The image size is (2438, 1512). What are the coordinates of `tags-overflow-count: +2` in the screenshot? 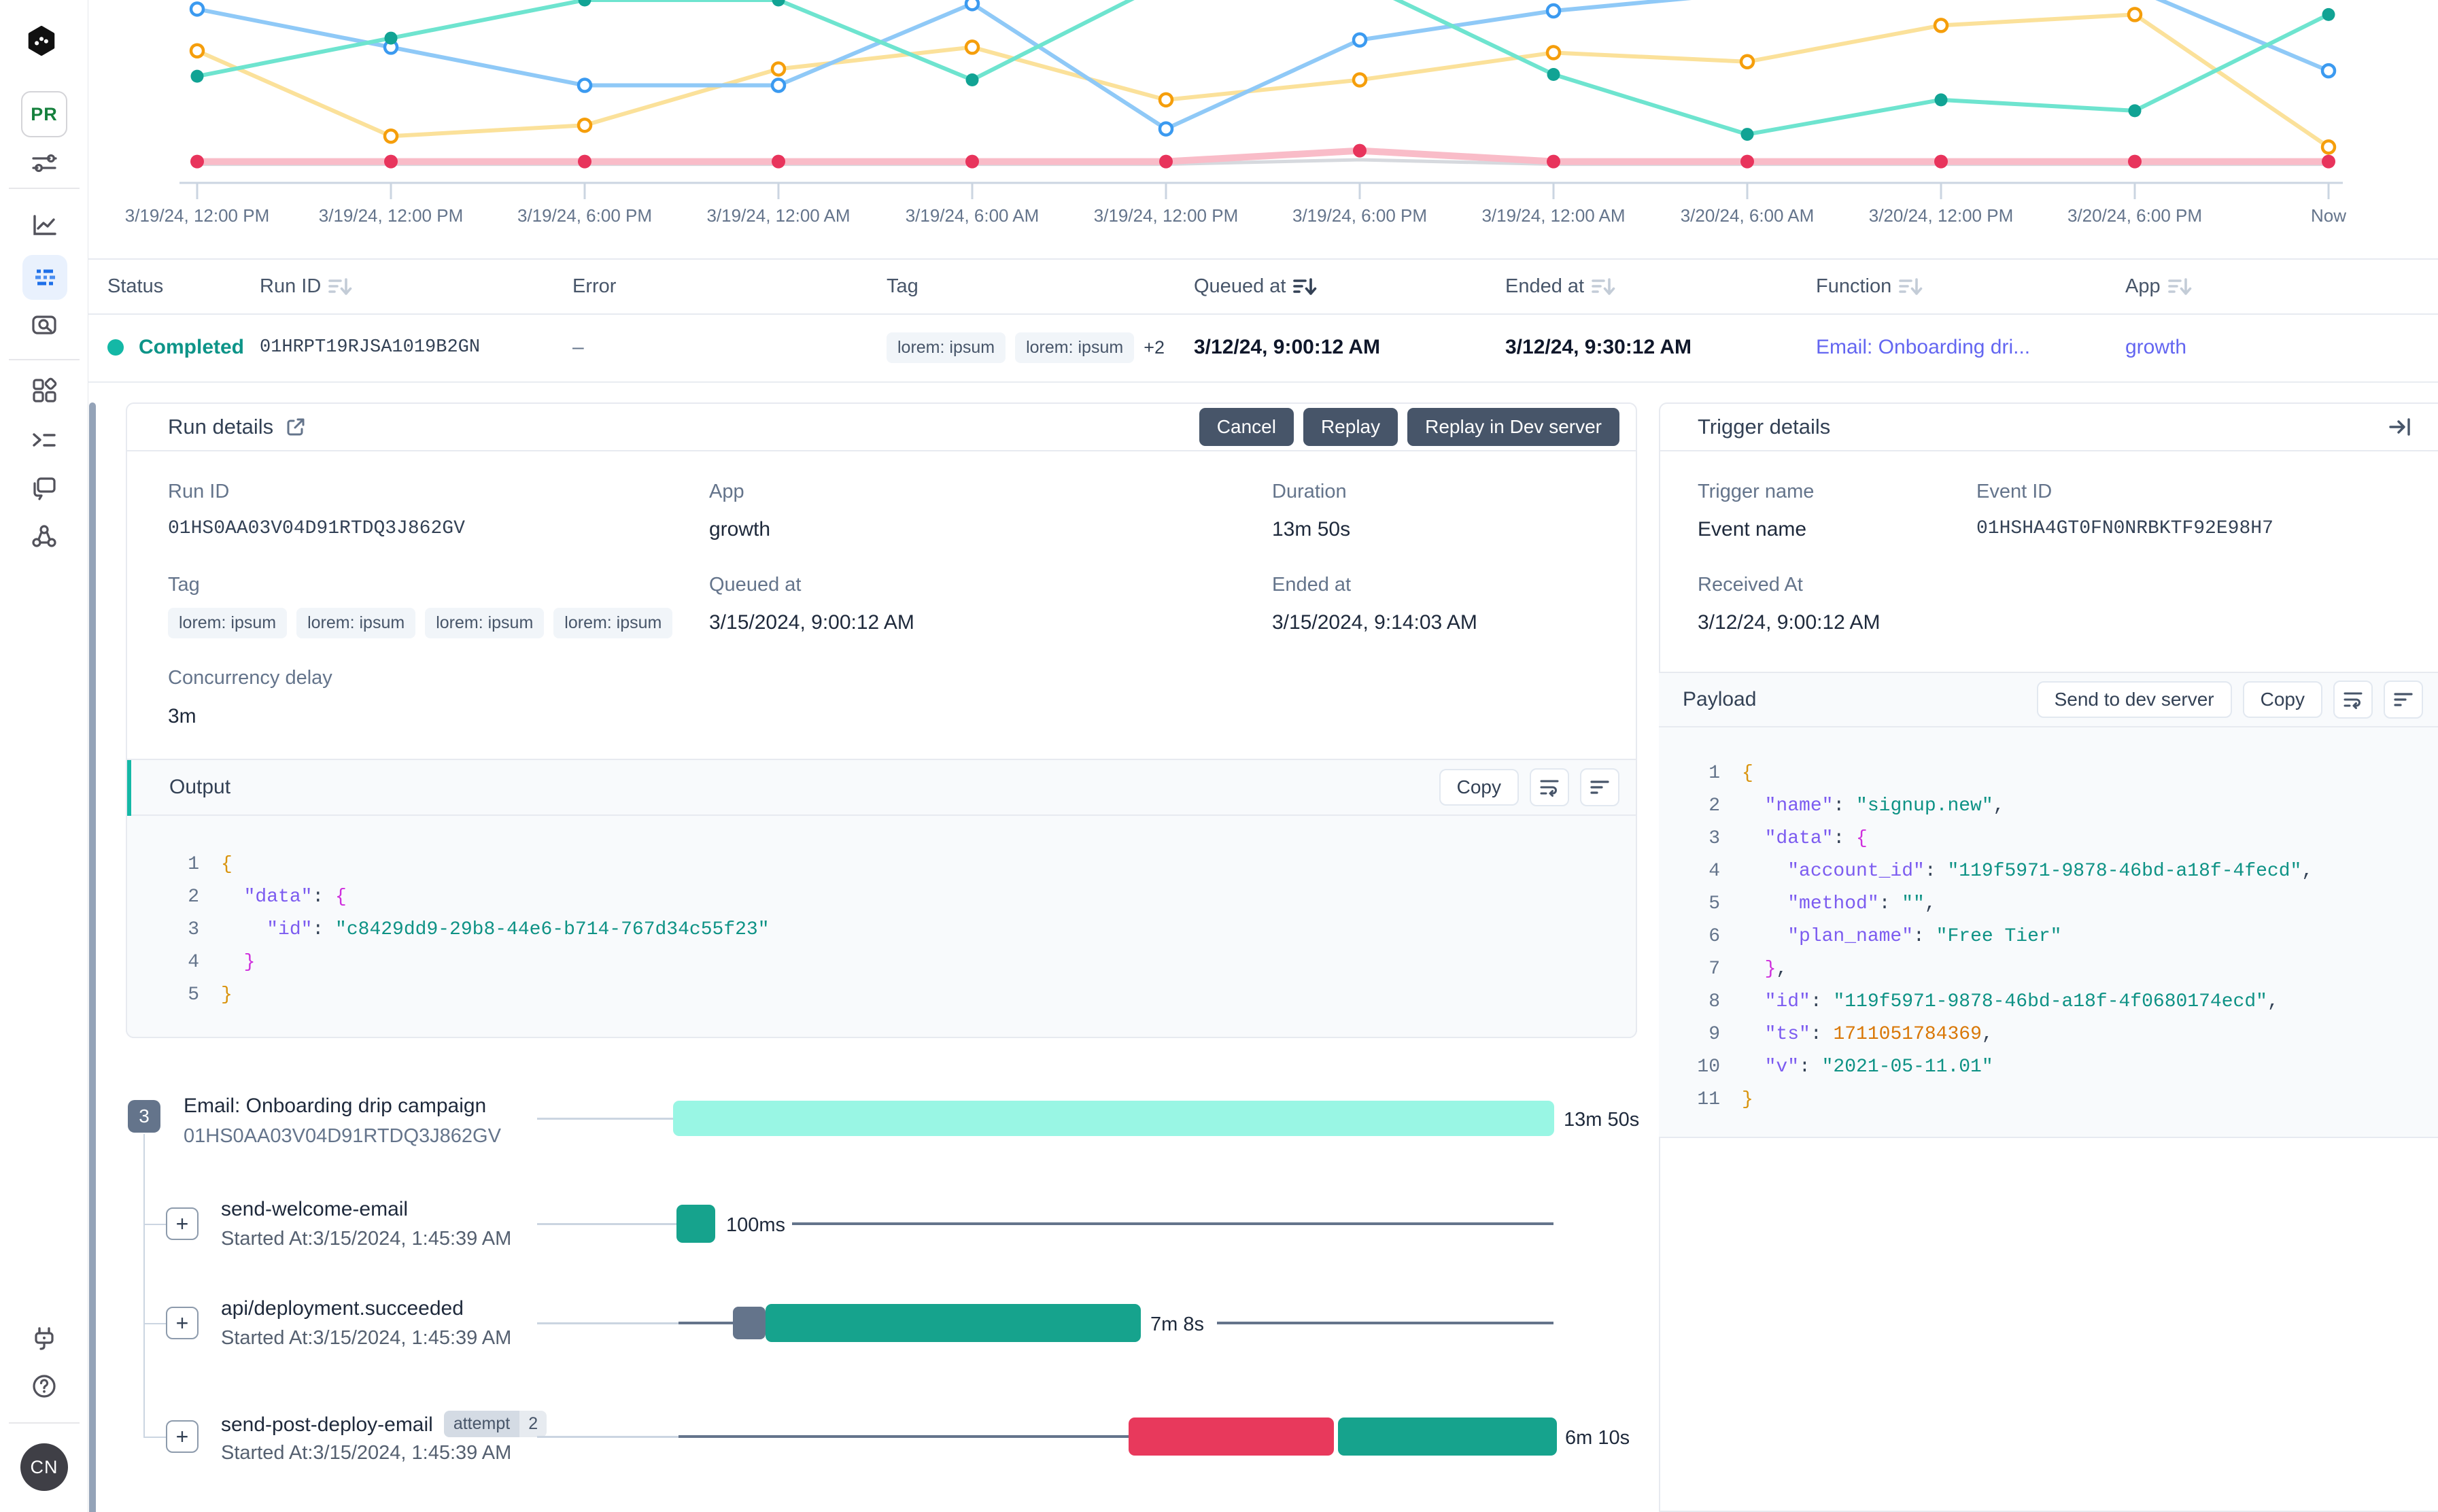 It's located at (1154, 347).